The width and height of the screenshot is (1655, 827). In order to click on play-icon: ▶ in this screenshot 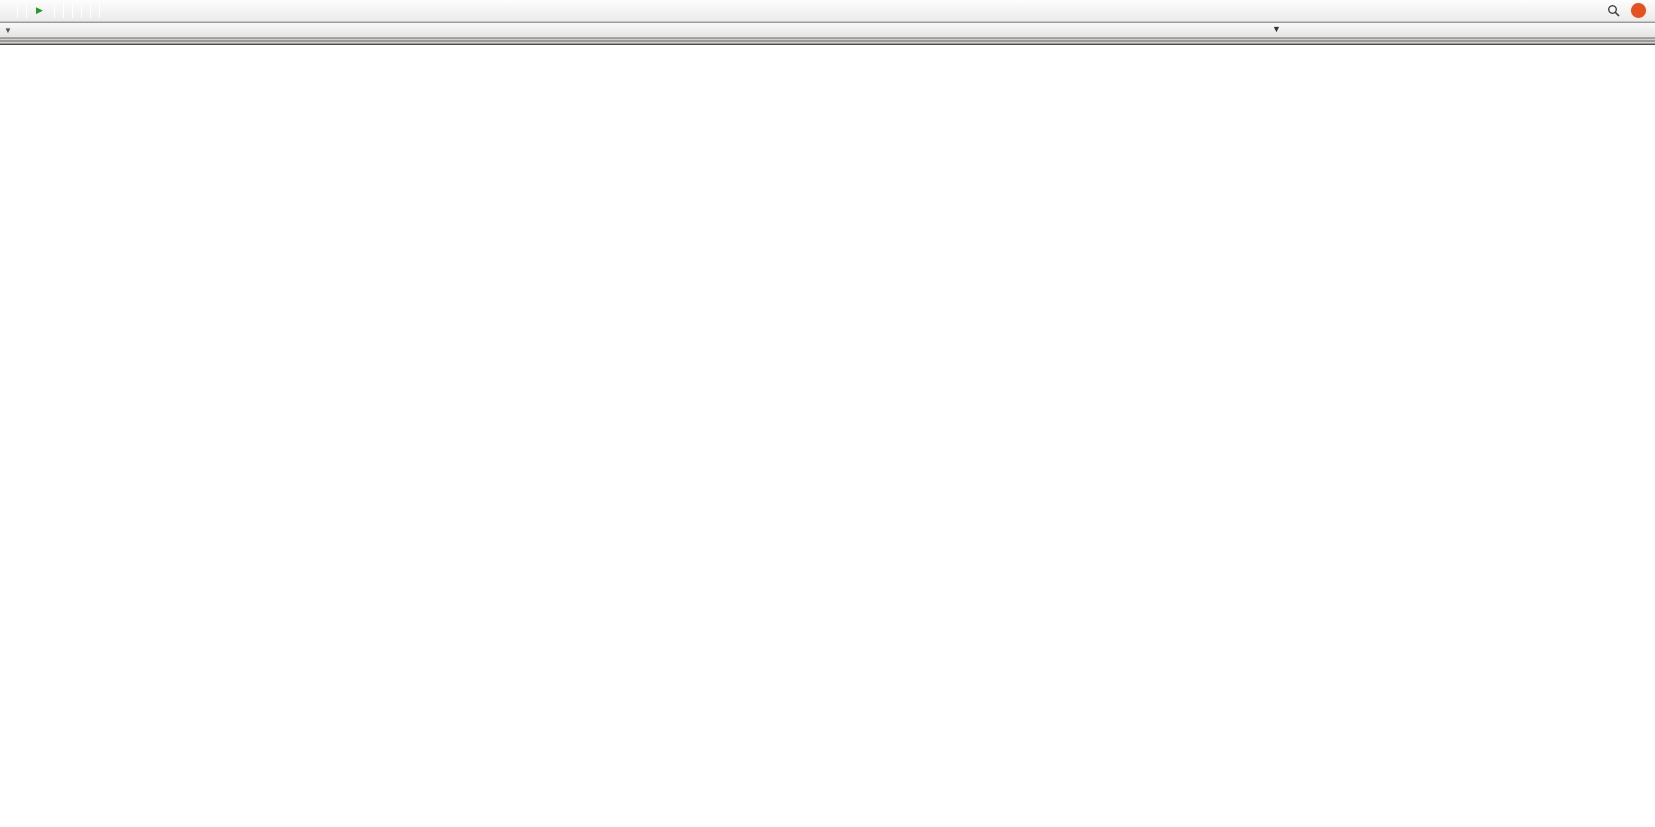, I will do `click(39, 10)`.